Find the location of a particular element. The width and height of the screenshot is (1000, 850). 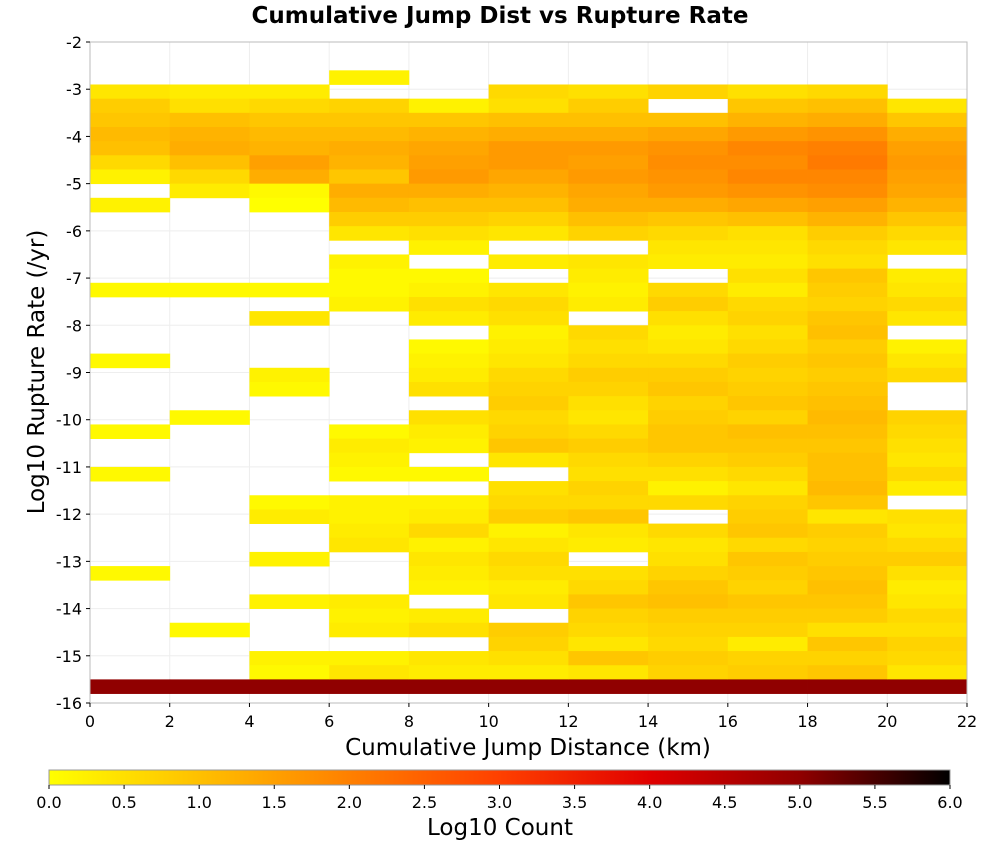

x-tick-label: 18 is located at coordinates (807, 721).